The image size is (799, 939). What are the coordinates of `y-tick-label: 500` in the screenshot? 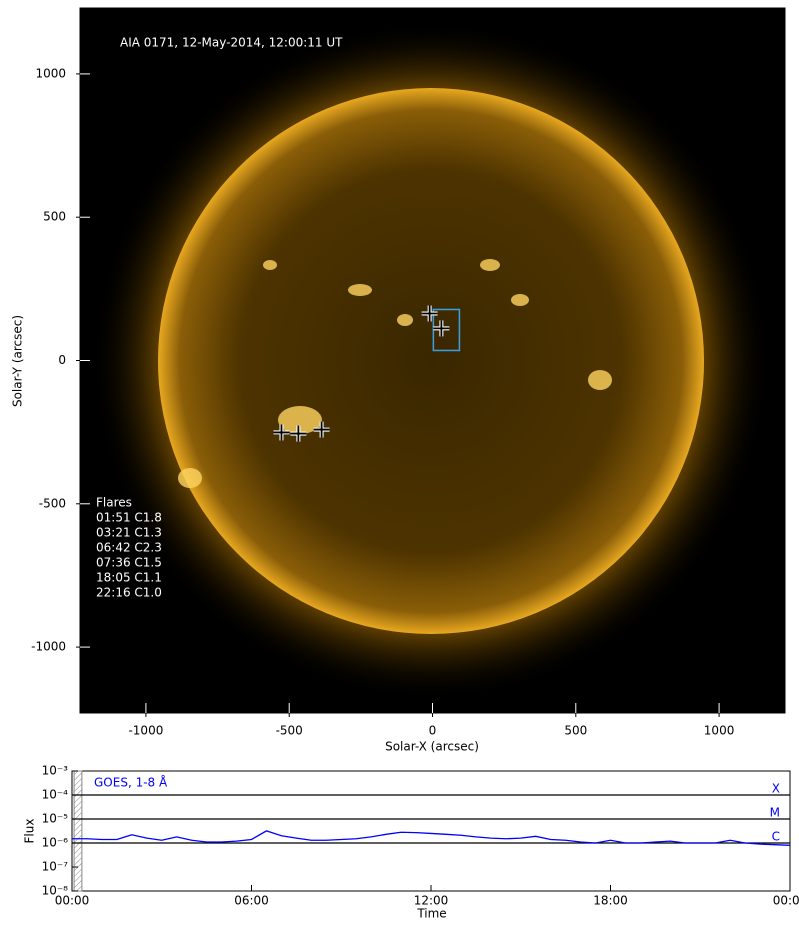 It's located at (54, 217).